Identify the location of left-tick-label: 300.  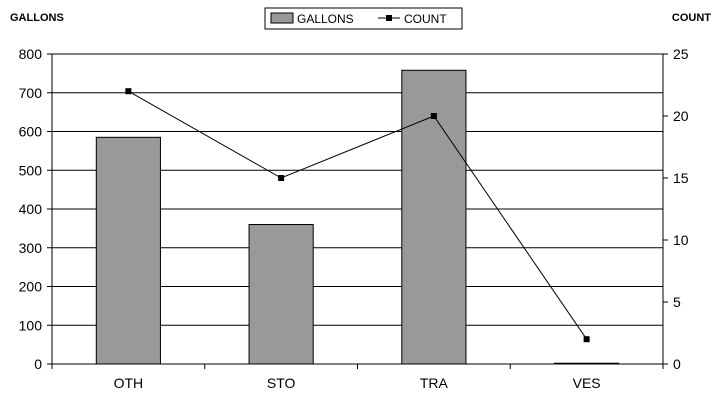
(31, 248).